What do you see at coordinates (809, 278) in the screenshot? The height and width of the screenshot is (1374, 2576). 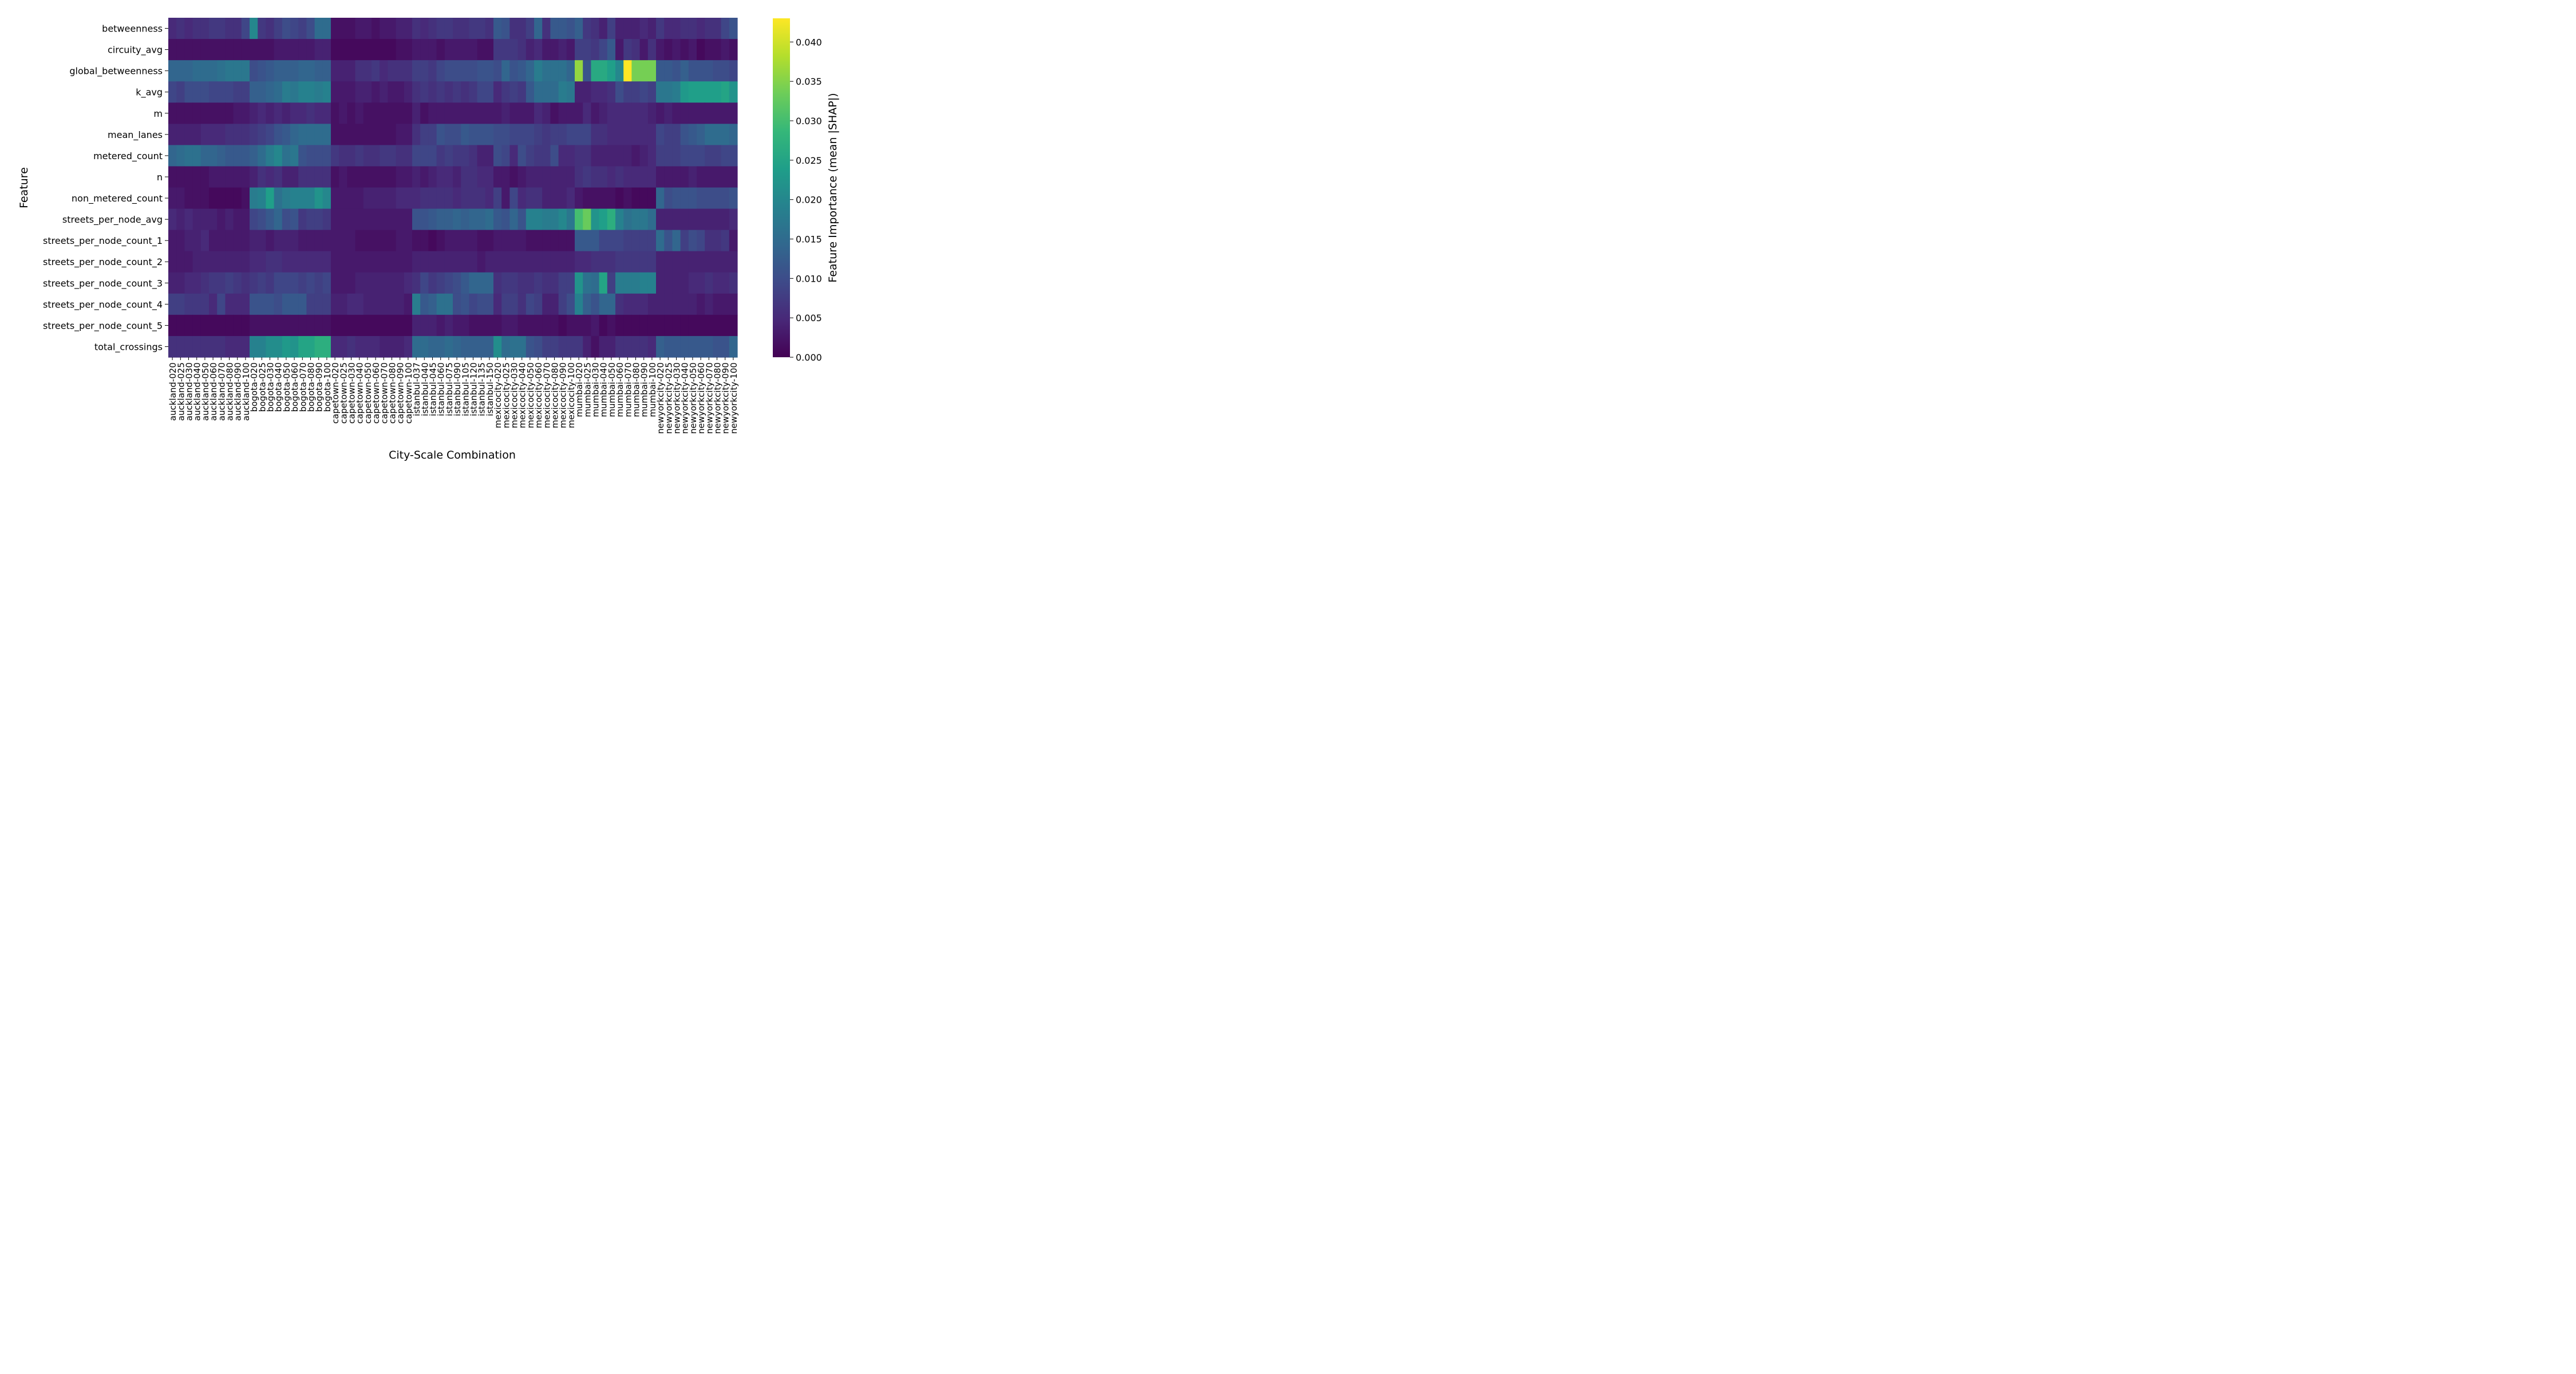 I see `colorbar-tick-label: 0.010` at bounding box center [809, 278].